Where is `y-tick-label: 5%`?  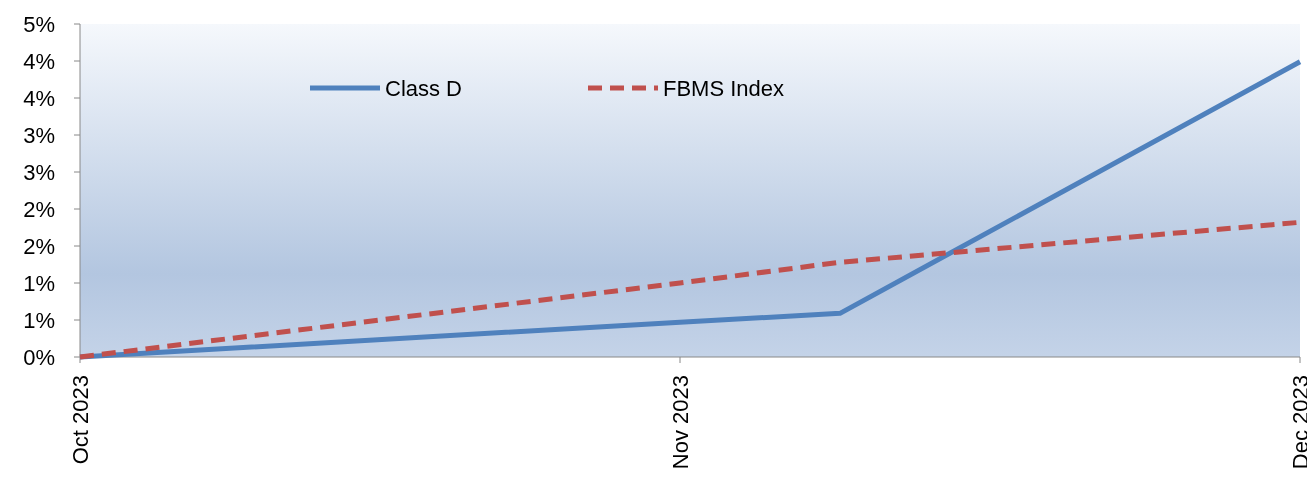 y-tick-label: 5% is located at coordinates (39, 24).